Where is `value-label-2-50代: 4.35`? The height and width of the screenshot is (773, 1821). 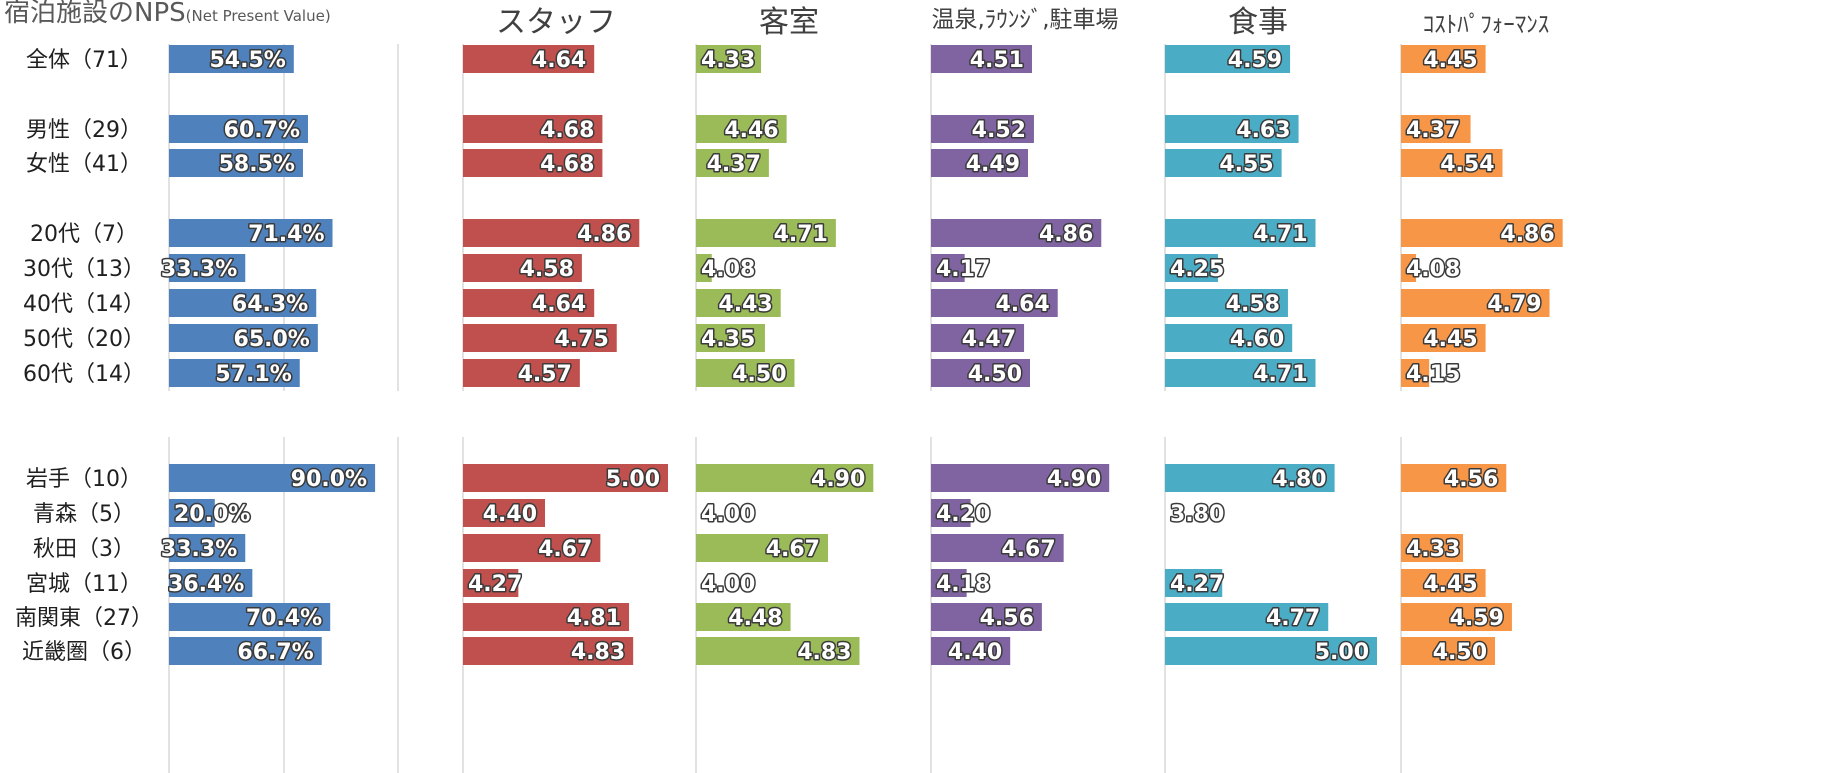
value-label-2-50代: 4.35 is located at coordinates (728, 339).